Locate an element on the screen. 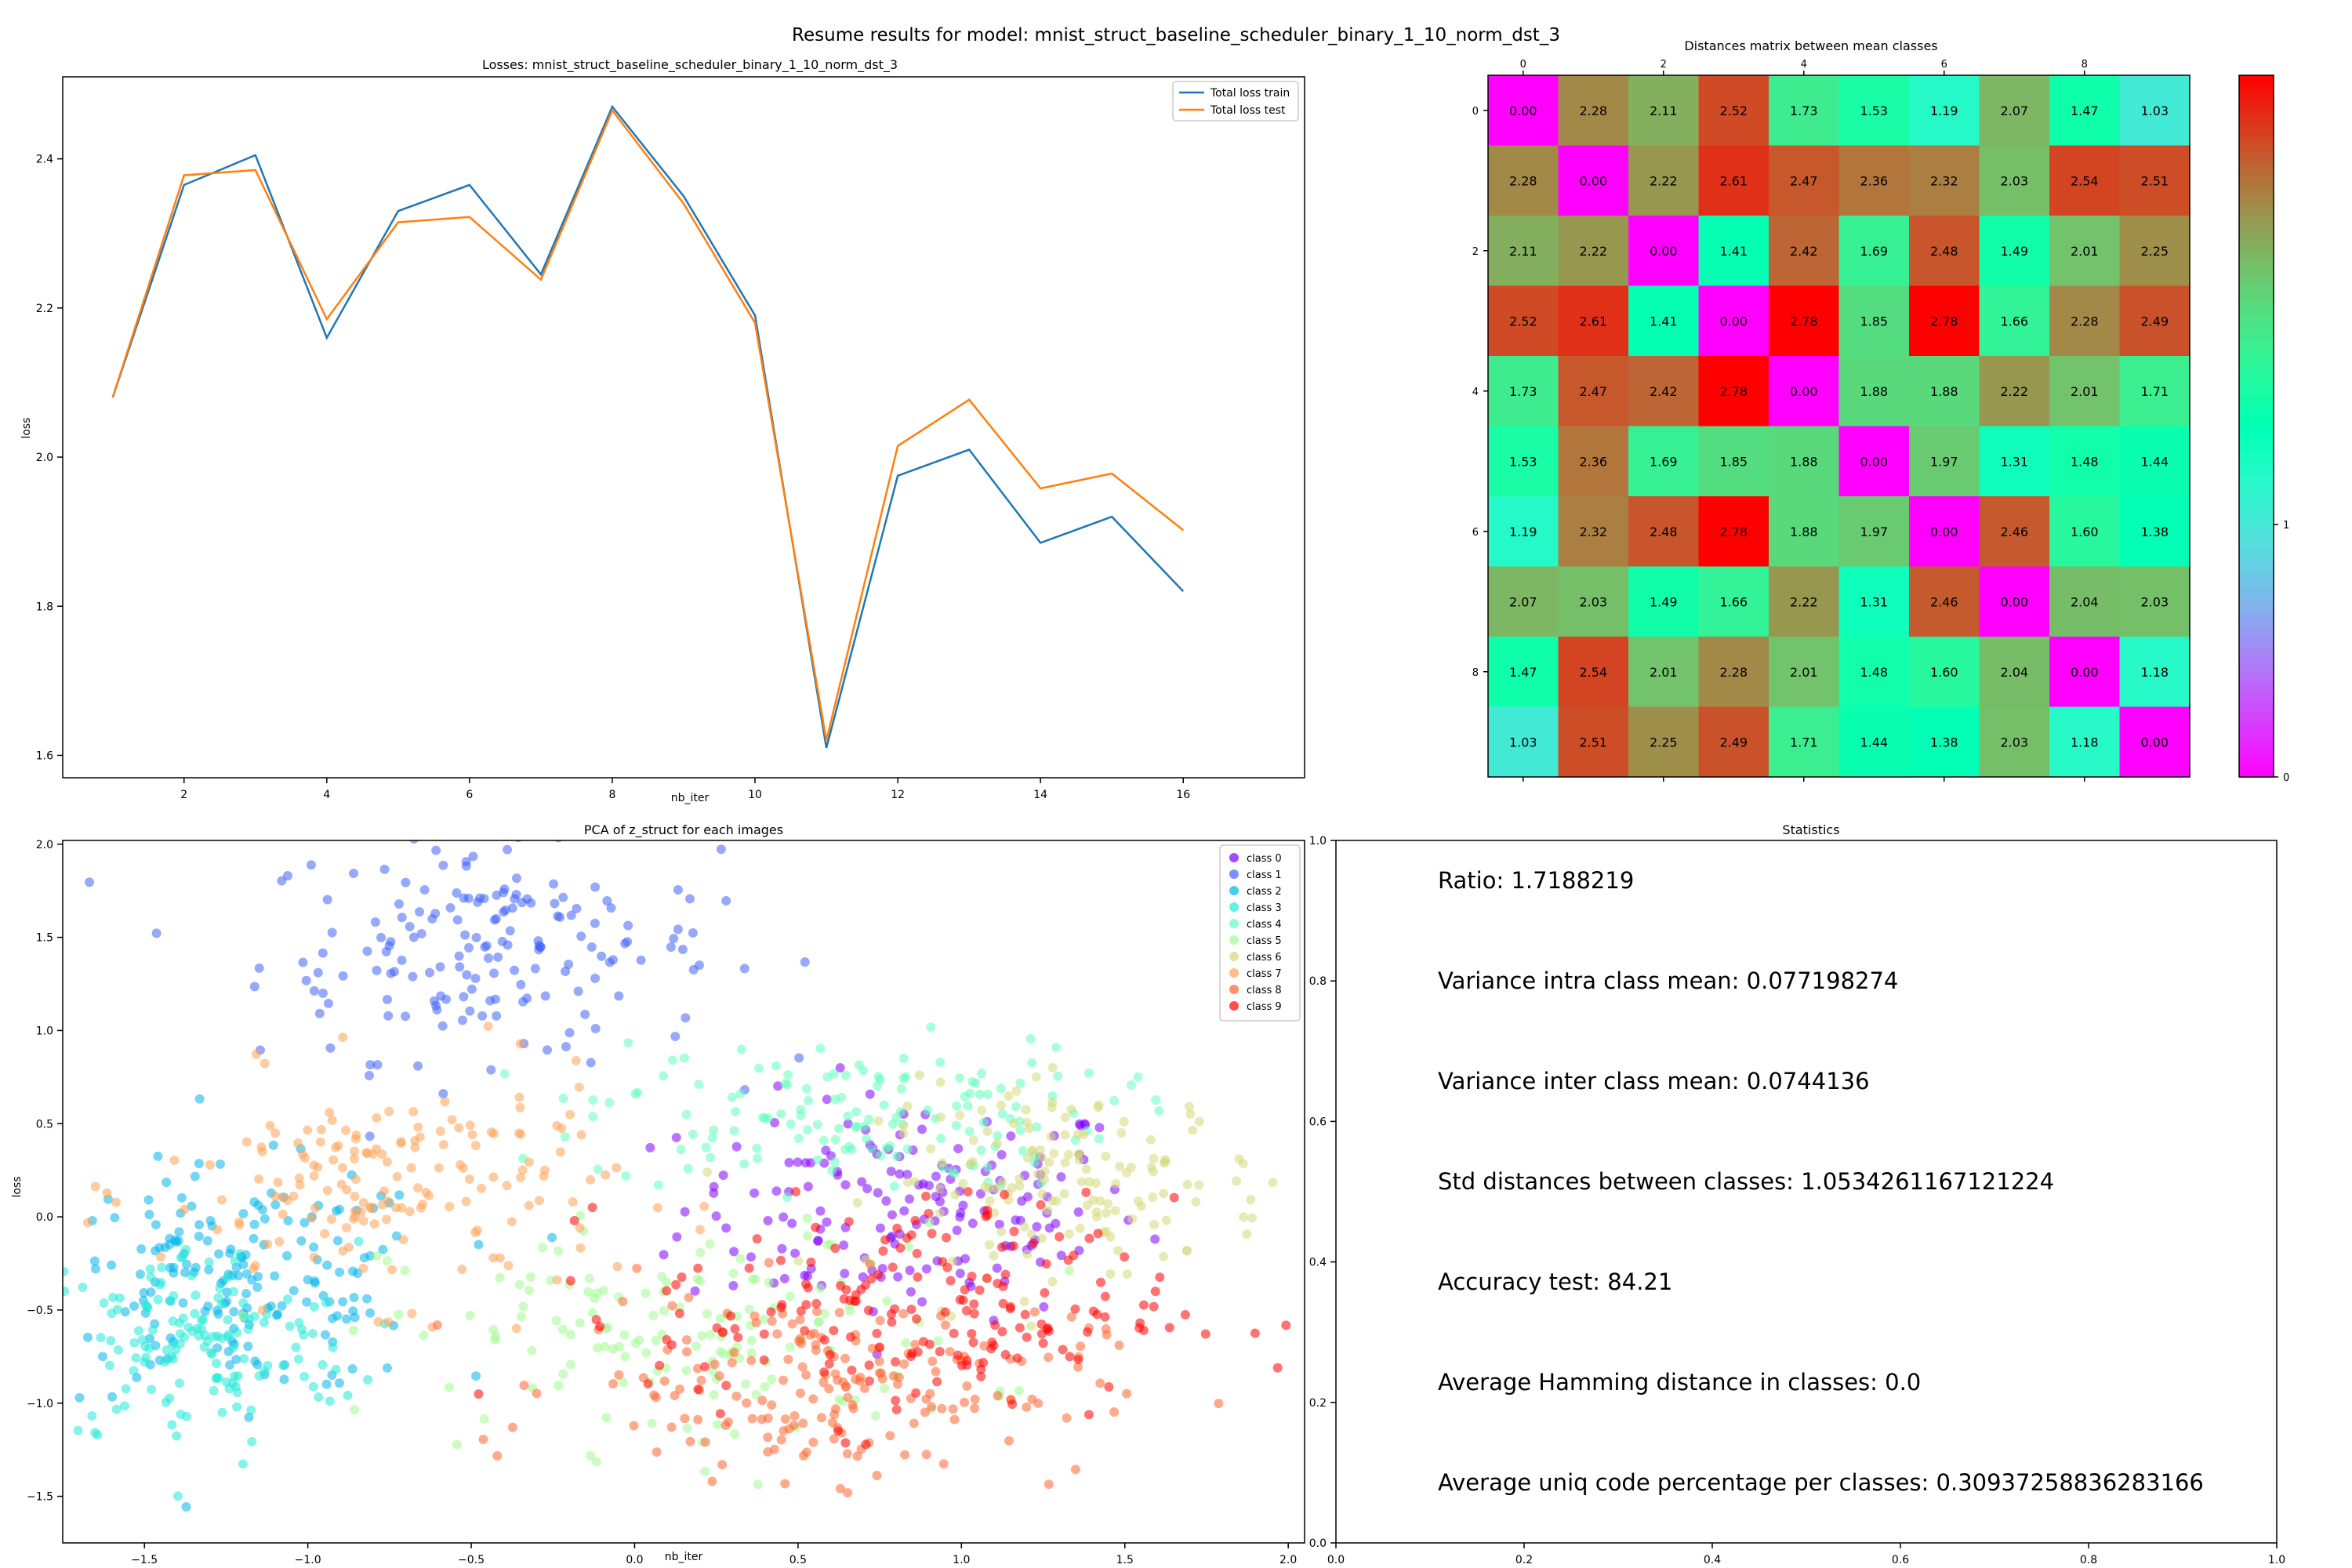 The image size is (2352, 1568). heatmap-cell-value: 2.01 is located at coordinates (2085, 251).